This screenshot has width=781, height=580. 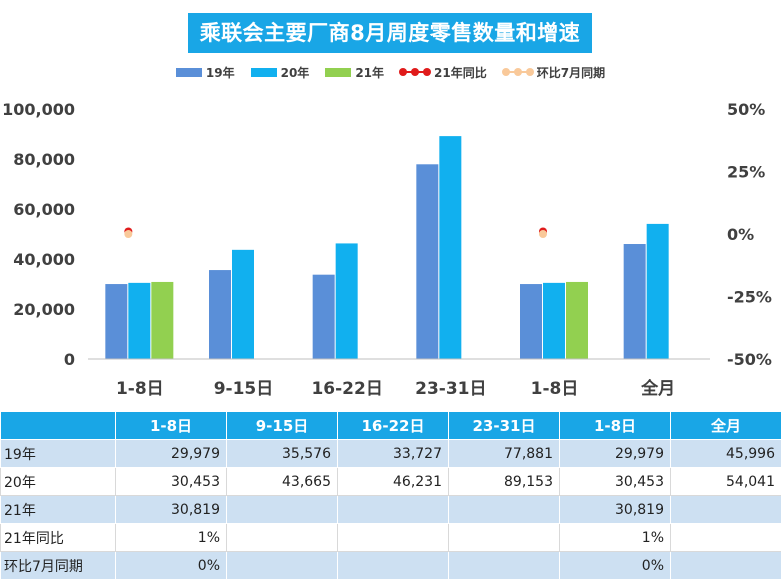 I want to click on bar-20年-0, so click(x=139, y=320).